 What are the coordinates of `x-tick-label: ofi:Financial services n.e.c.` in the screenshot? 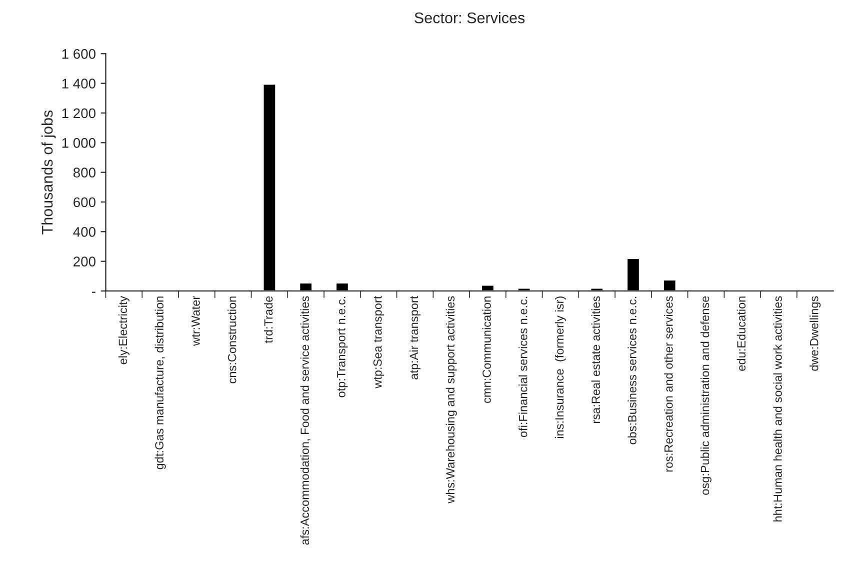 It's located at (523, 367).